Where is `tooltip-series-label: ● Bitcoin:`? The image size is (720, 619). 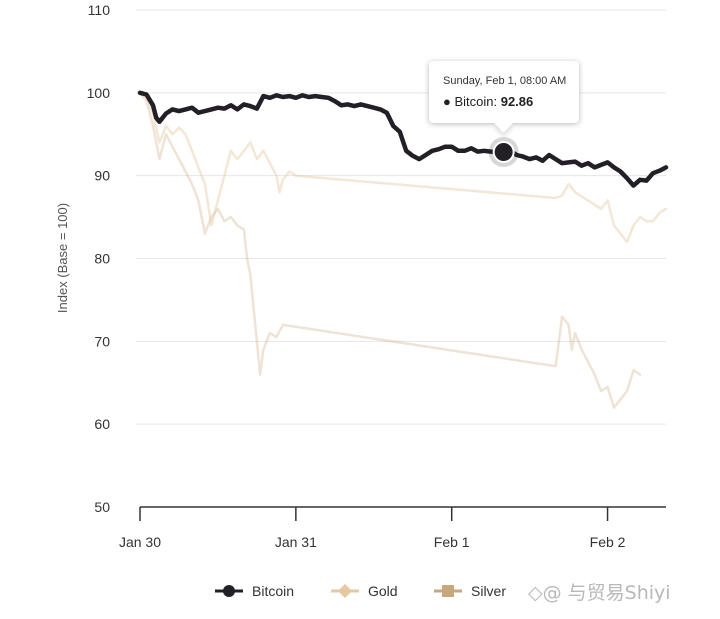
tooltip-series-label: ● Bitcoin: is located at coordinates (472, 101).